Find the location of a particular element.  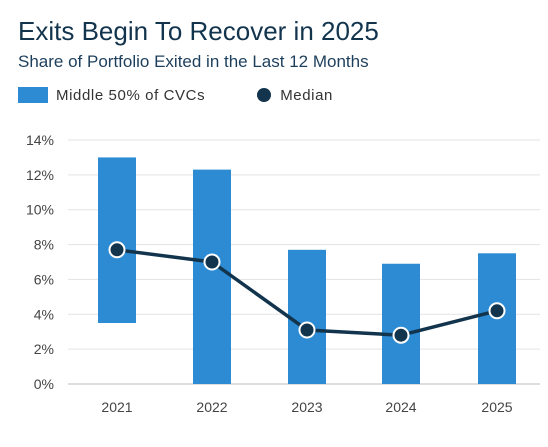

legend-item-median: Median is located at coordinates (295, 95).